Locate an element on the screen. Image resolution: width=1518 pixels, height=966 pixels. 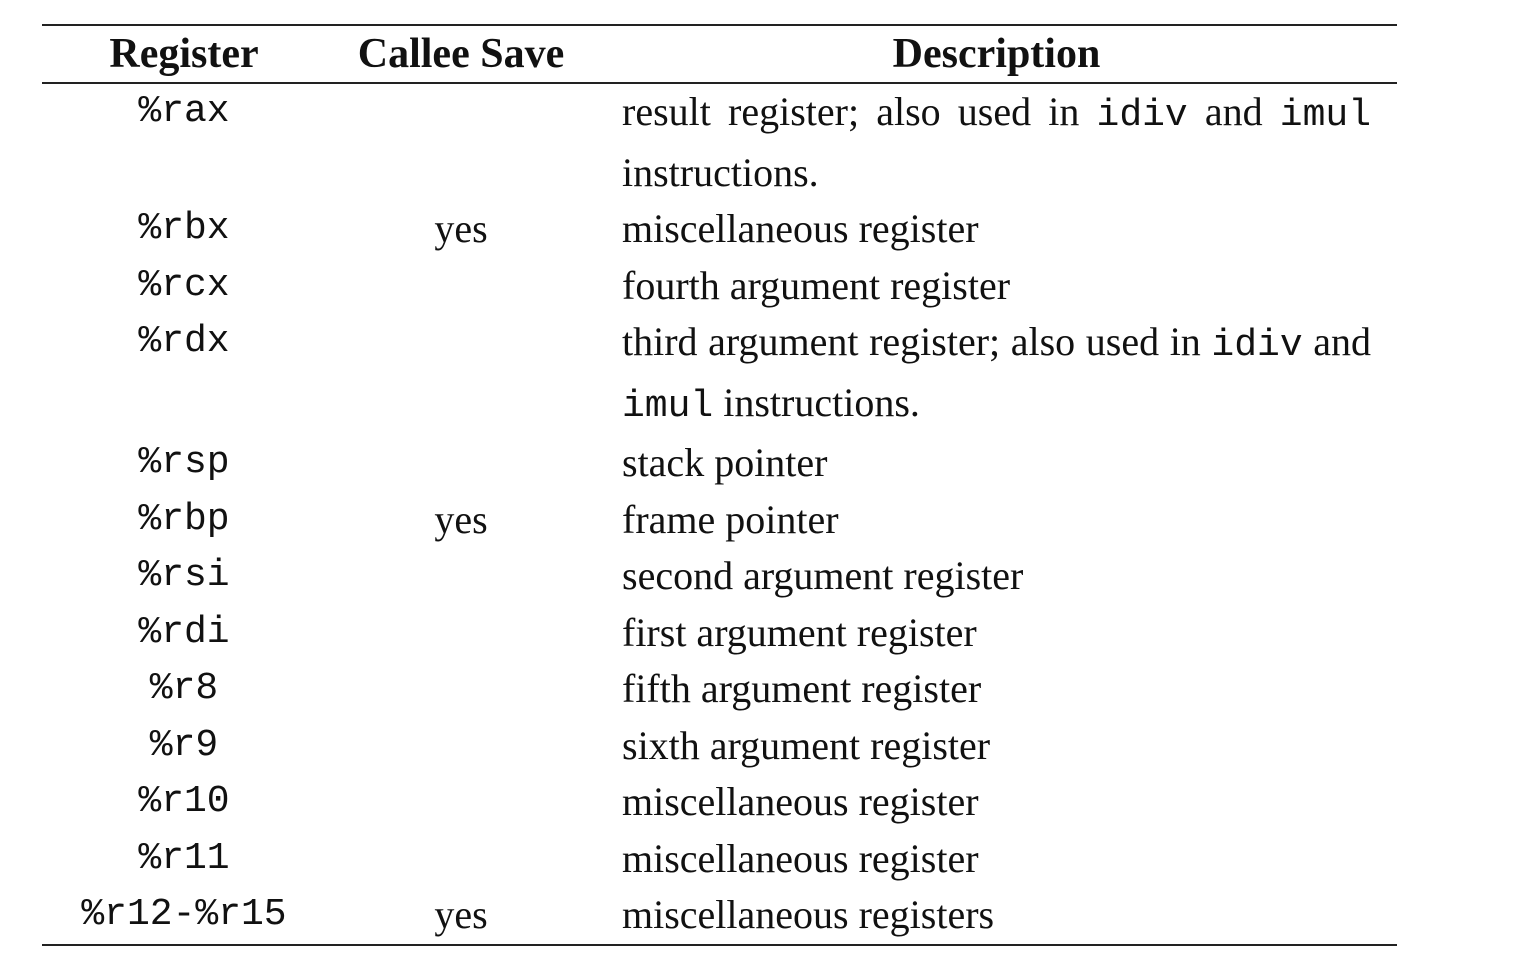
register-cell: %rbx is located at coordinates (184, 228).